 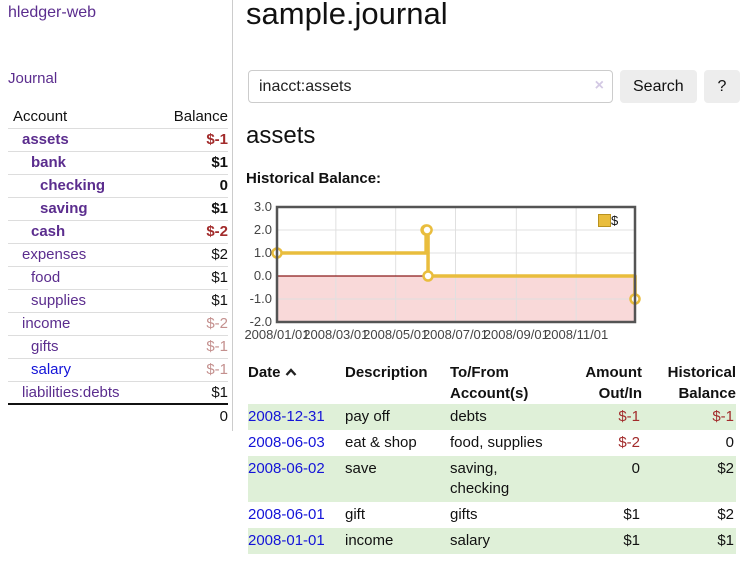 What do you see at coordinates (192, 139) in the screenshot?
I see `account-balance: $-1` at bounding box center [192, 139].